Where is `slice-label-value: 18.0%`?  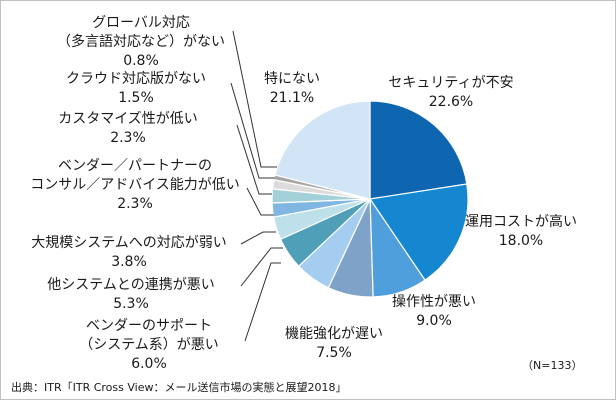
slice-label-value: 18.0% is located at coordinates (521, 241).